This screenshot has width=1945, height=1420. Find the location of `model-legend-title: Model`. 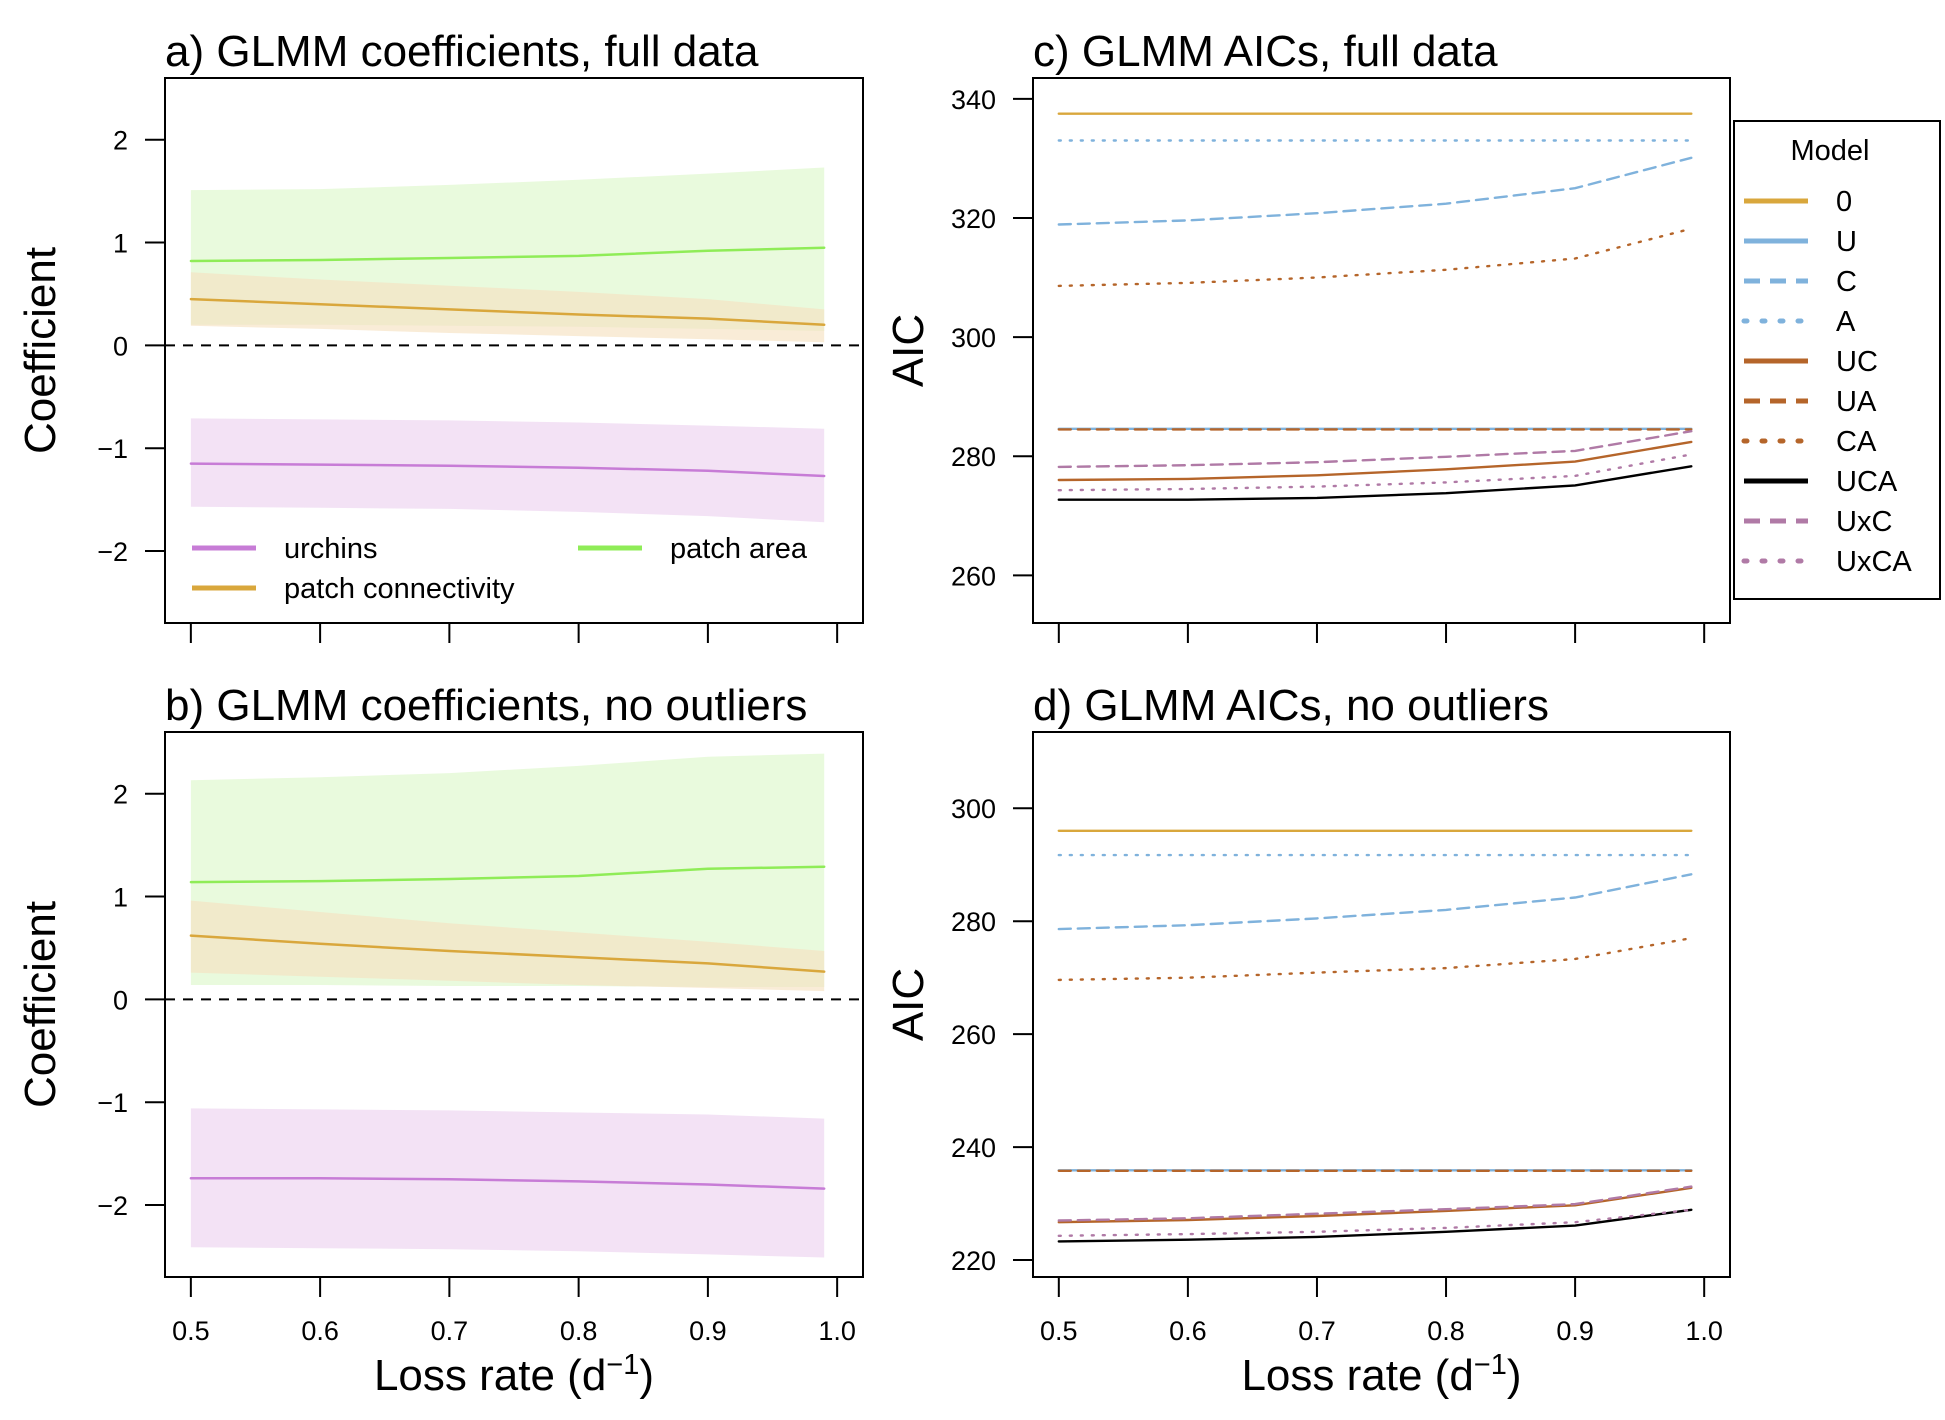

model-legend-title: Model is located at coordinates (1830, 151).